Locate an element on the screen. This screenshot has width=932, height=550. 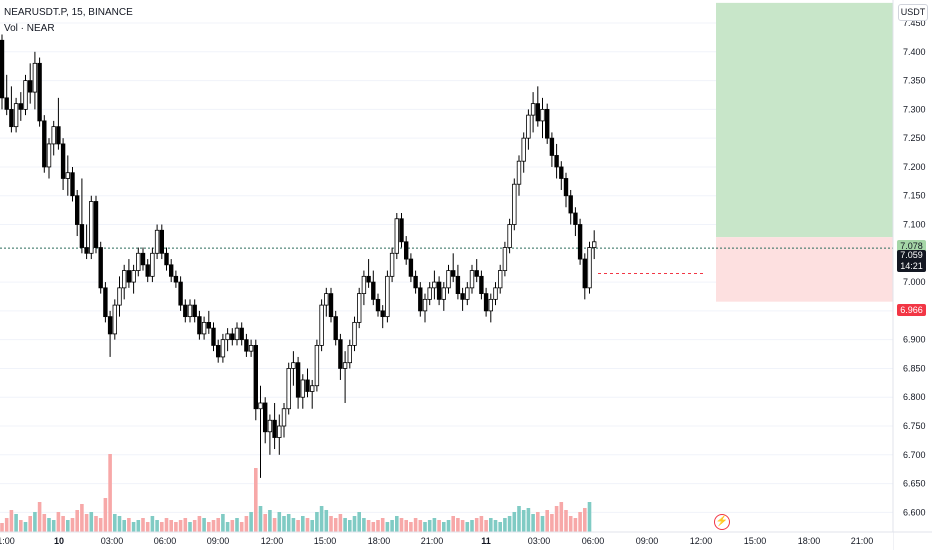
stop-price-tag: 6.966 is located at coordinates (911, 310).